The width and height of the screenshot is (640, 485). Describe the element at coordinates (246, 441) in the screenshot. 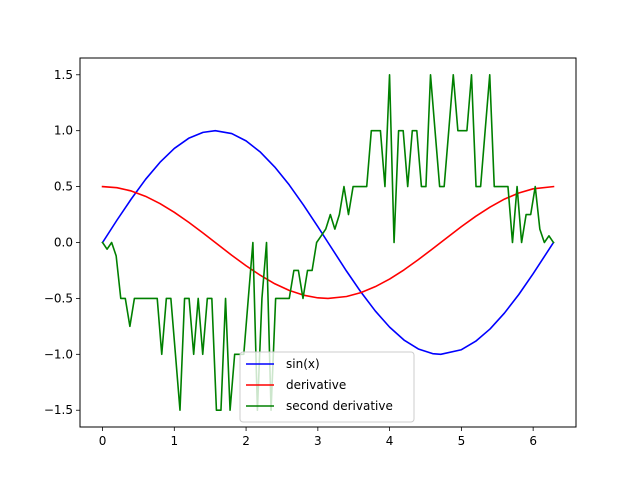

I see `x-tick-label: 2` at that location.